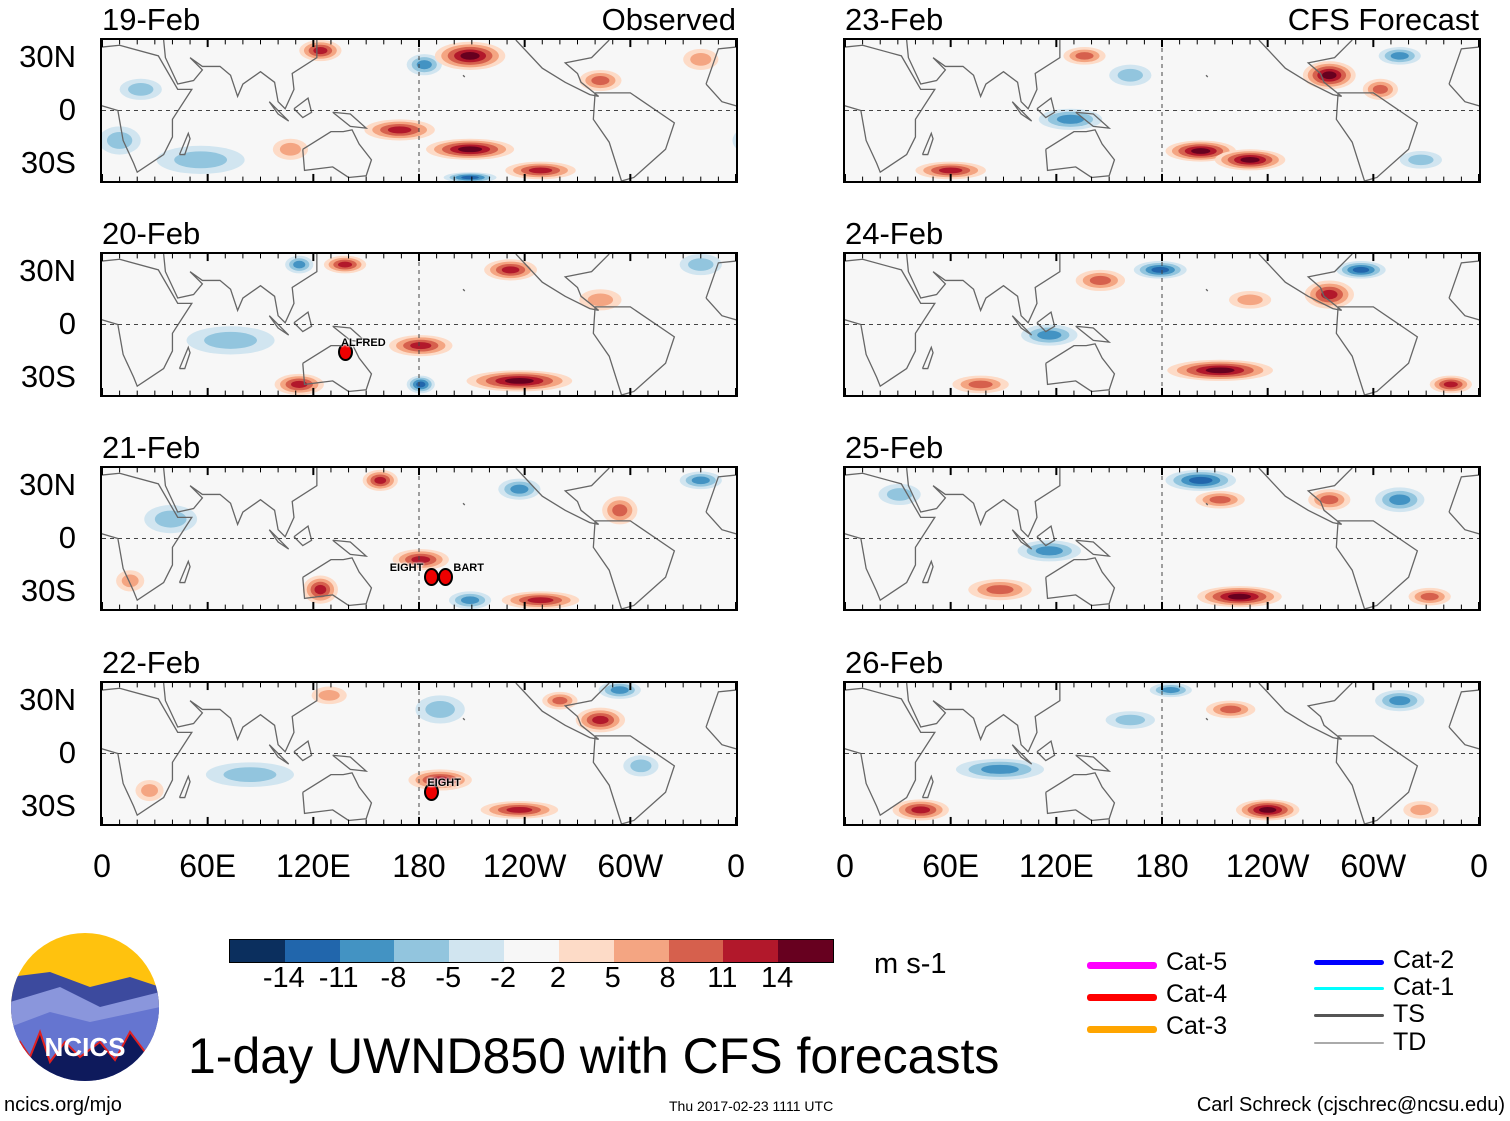 This screenshot has width=1510, height=1121. What do you see at coordinates (894, 233) in the screenshot?
I see `panel-date: 24-Feb` at bounding box center [894, 233].